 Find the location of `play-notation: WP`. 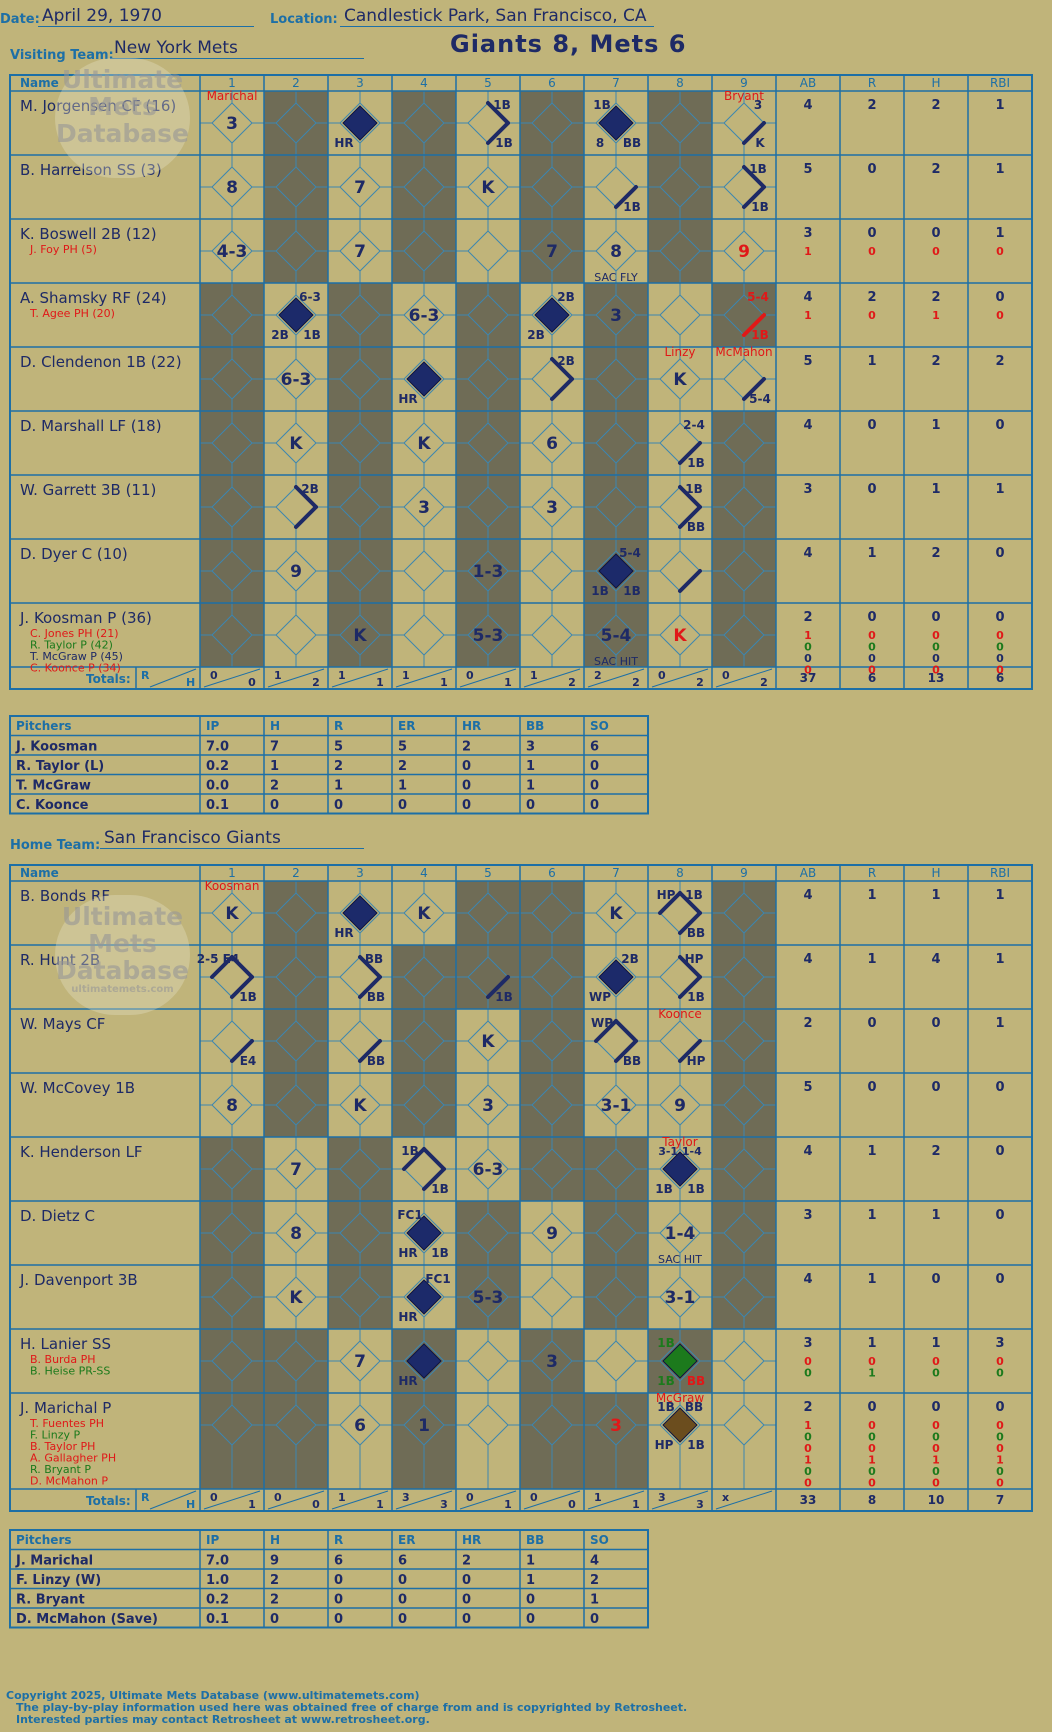

play-notation: WP is located at coordinates (602, 1023).